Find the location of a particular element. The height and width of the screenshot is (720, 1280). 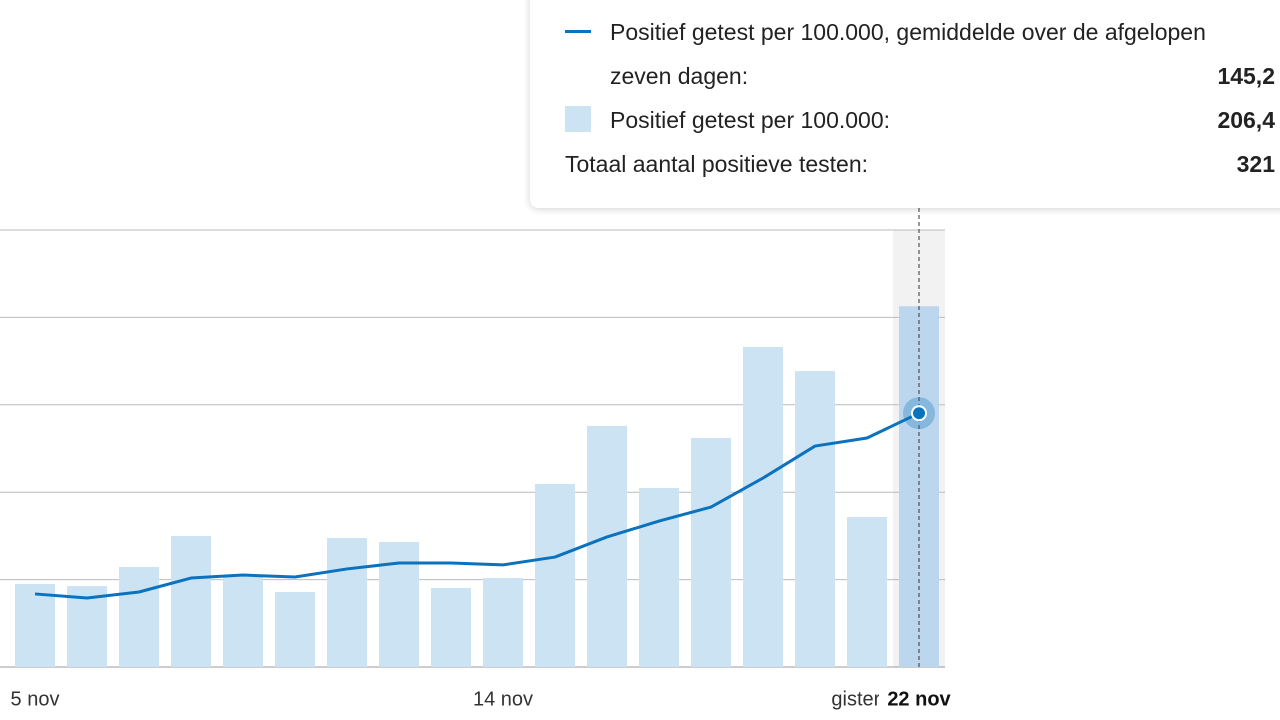

line-symbol is located at coordinates (587, 32).